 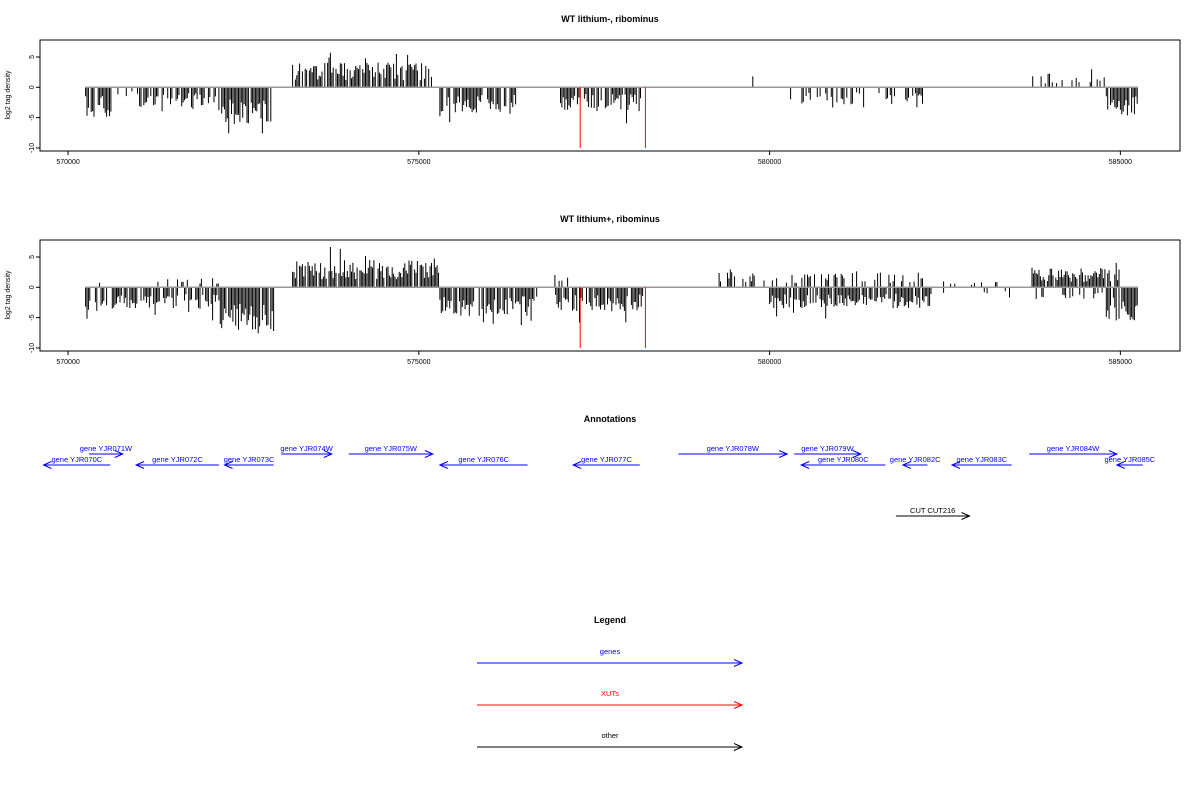 I want to click on legend-label: genes, so click(x=610, y=651).